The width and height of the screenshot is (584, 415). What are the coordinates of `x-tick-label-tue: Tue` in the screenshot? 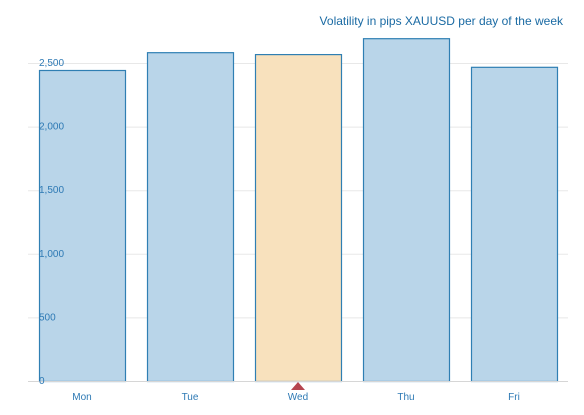 It's located at (190, 397).